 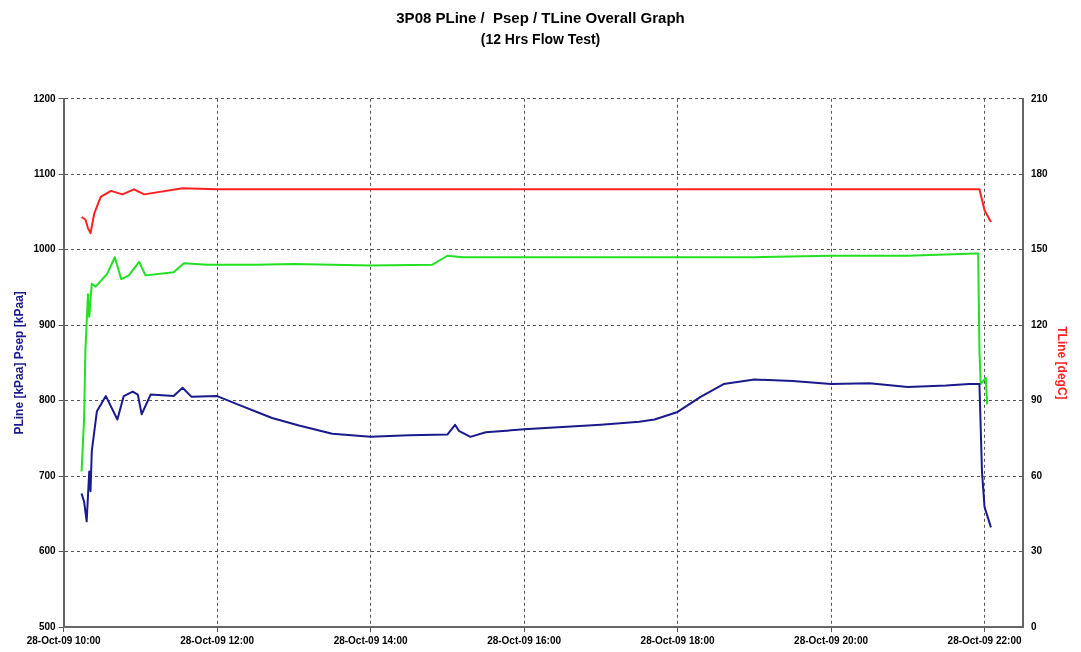 What do you see at coordinates (677, 640) in the screenshot?
I see `x-tick-label: 28-Oct-09 18:00` at bounding box center [677, 640].